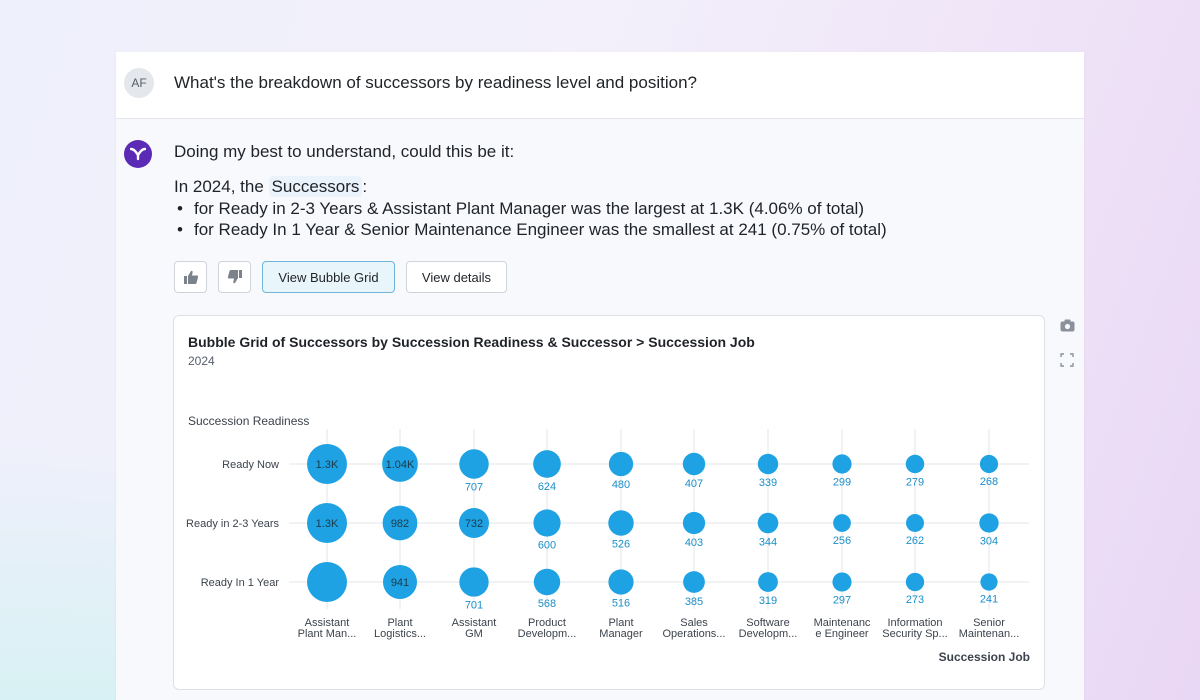  I want to click on bubble-label: 568, so click(547, 604).